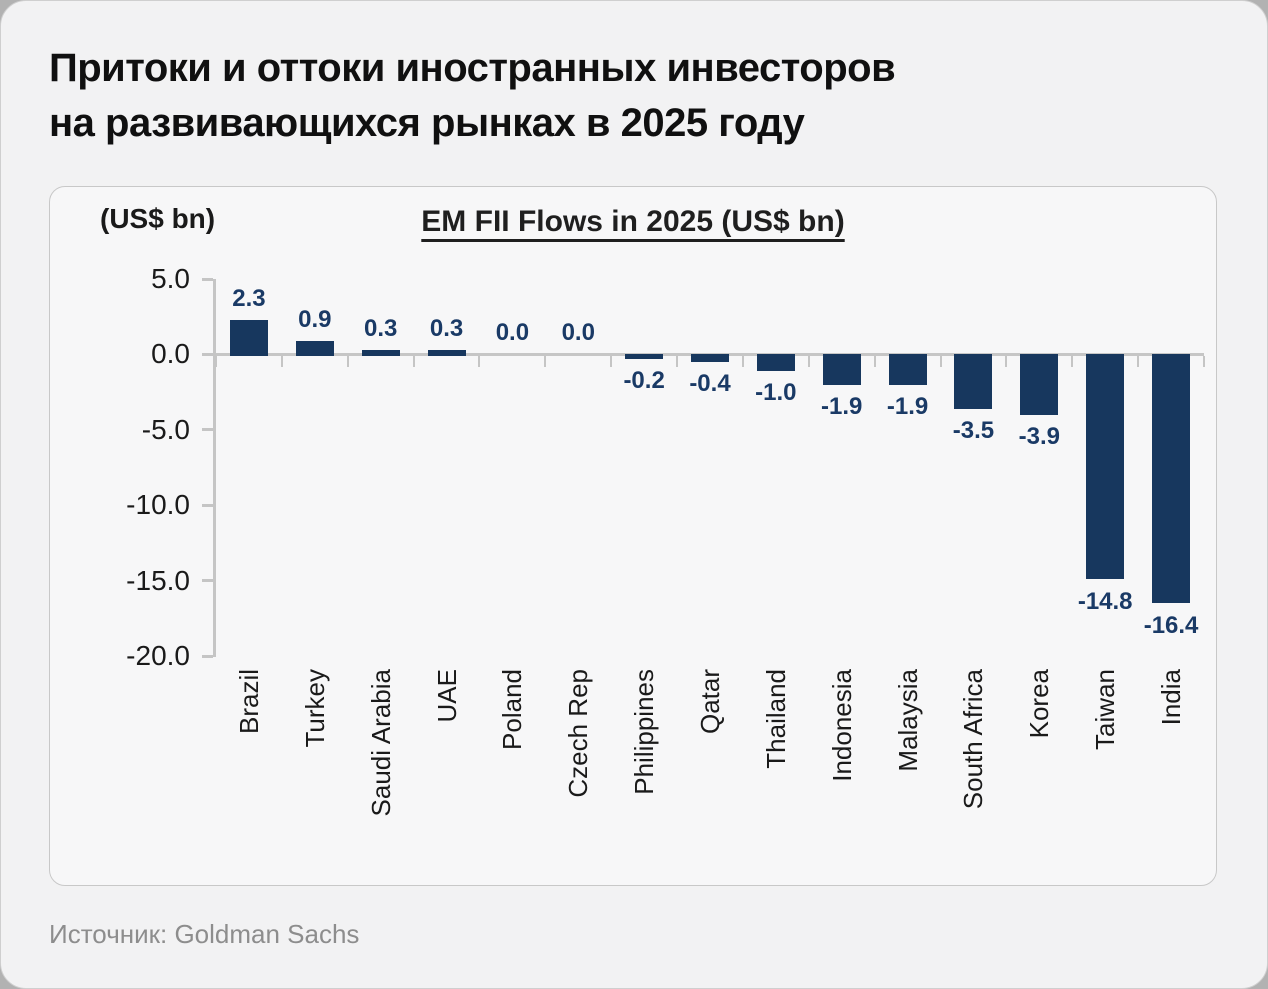  What do you see at coordinates (158, 505) in the screenshot?
I see `y-axis-label: -10.0` at bounding box center [158, 505].